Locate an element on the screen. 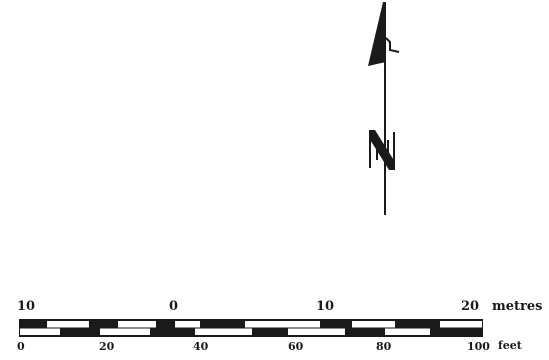 The height and width of the screenshot is (360, 549). feet-tick-label: 20 is located at coordinates (107, 346).